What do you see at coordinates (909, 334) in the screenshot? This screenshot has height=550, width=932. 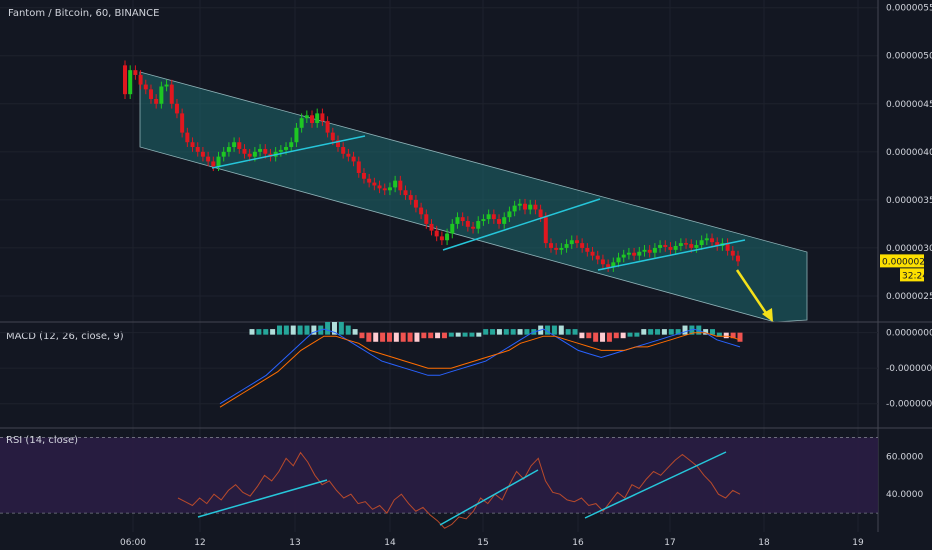 I see `macd-y-tick-label: 0.00000000` at bounding box center [909, 334].